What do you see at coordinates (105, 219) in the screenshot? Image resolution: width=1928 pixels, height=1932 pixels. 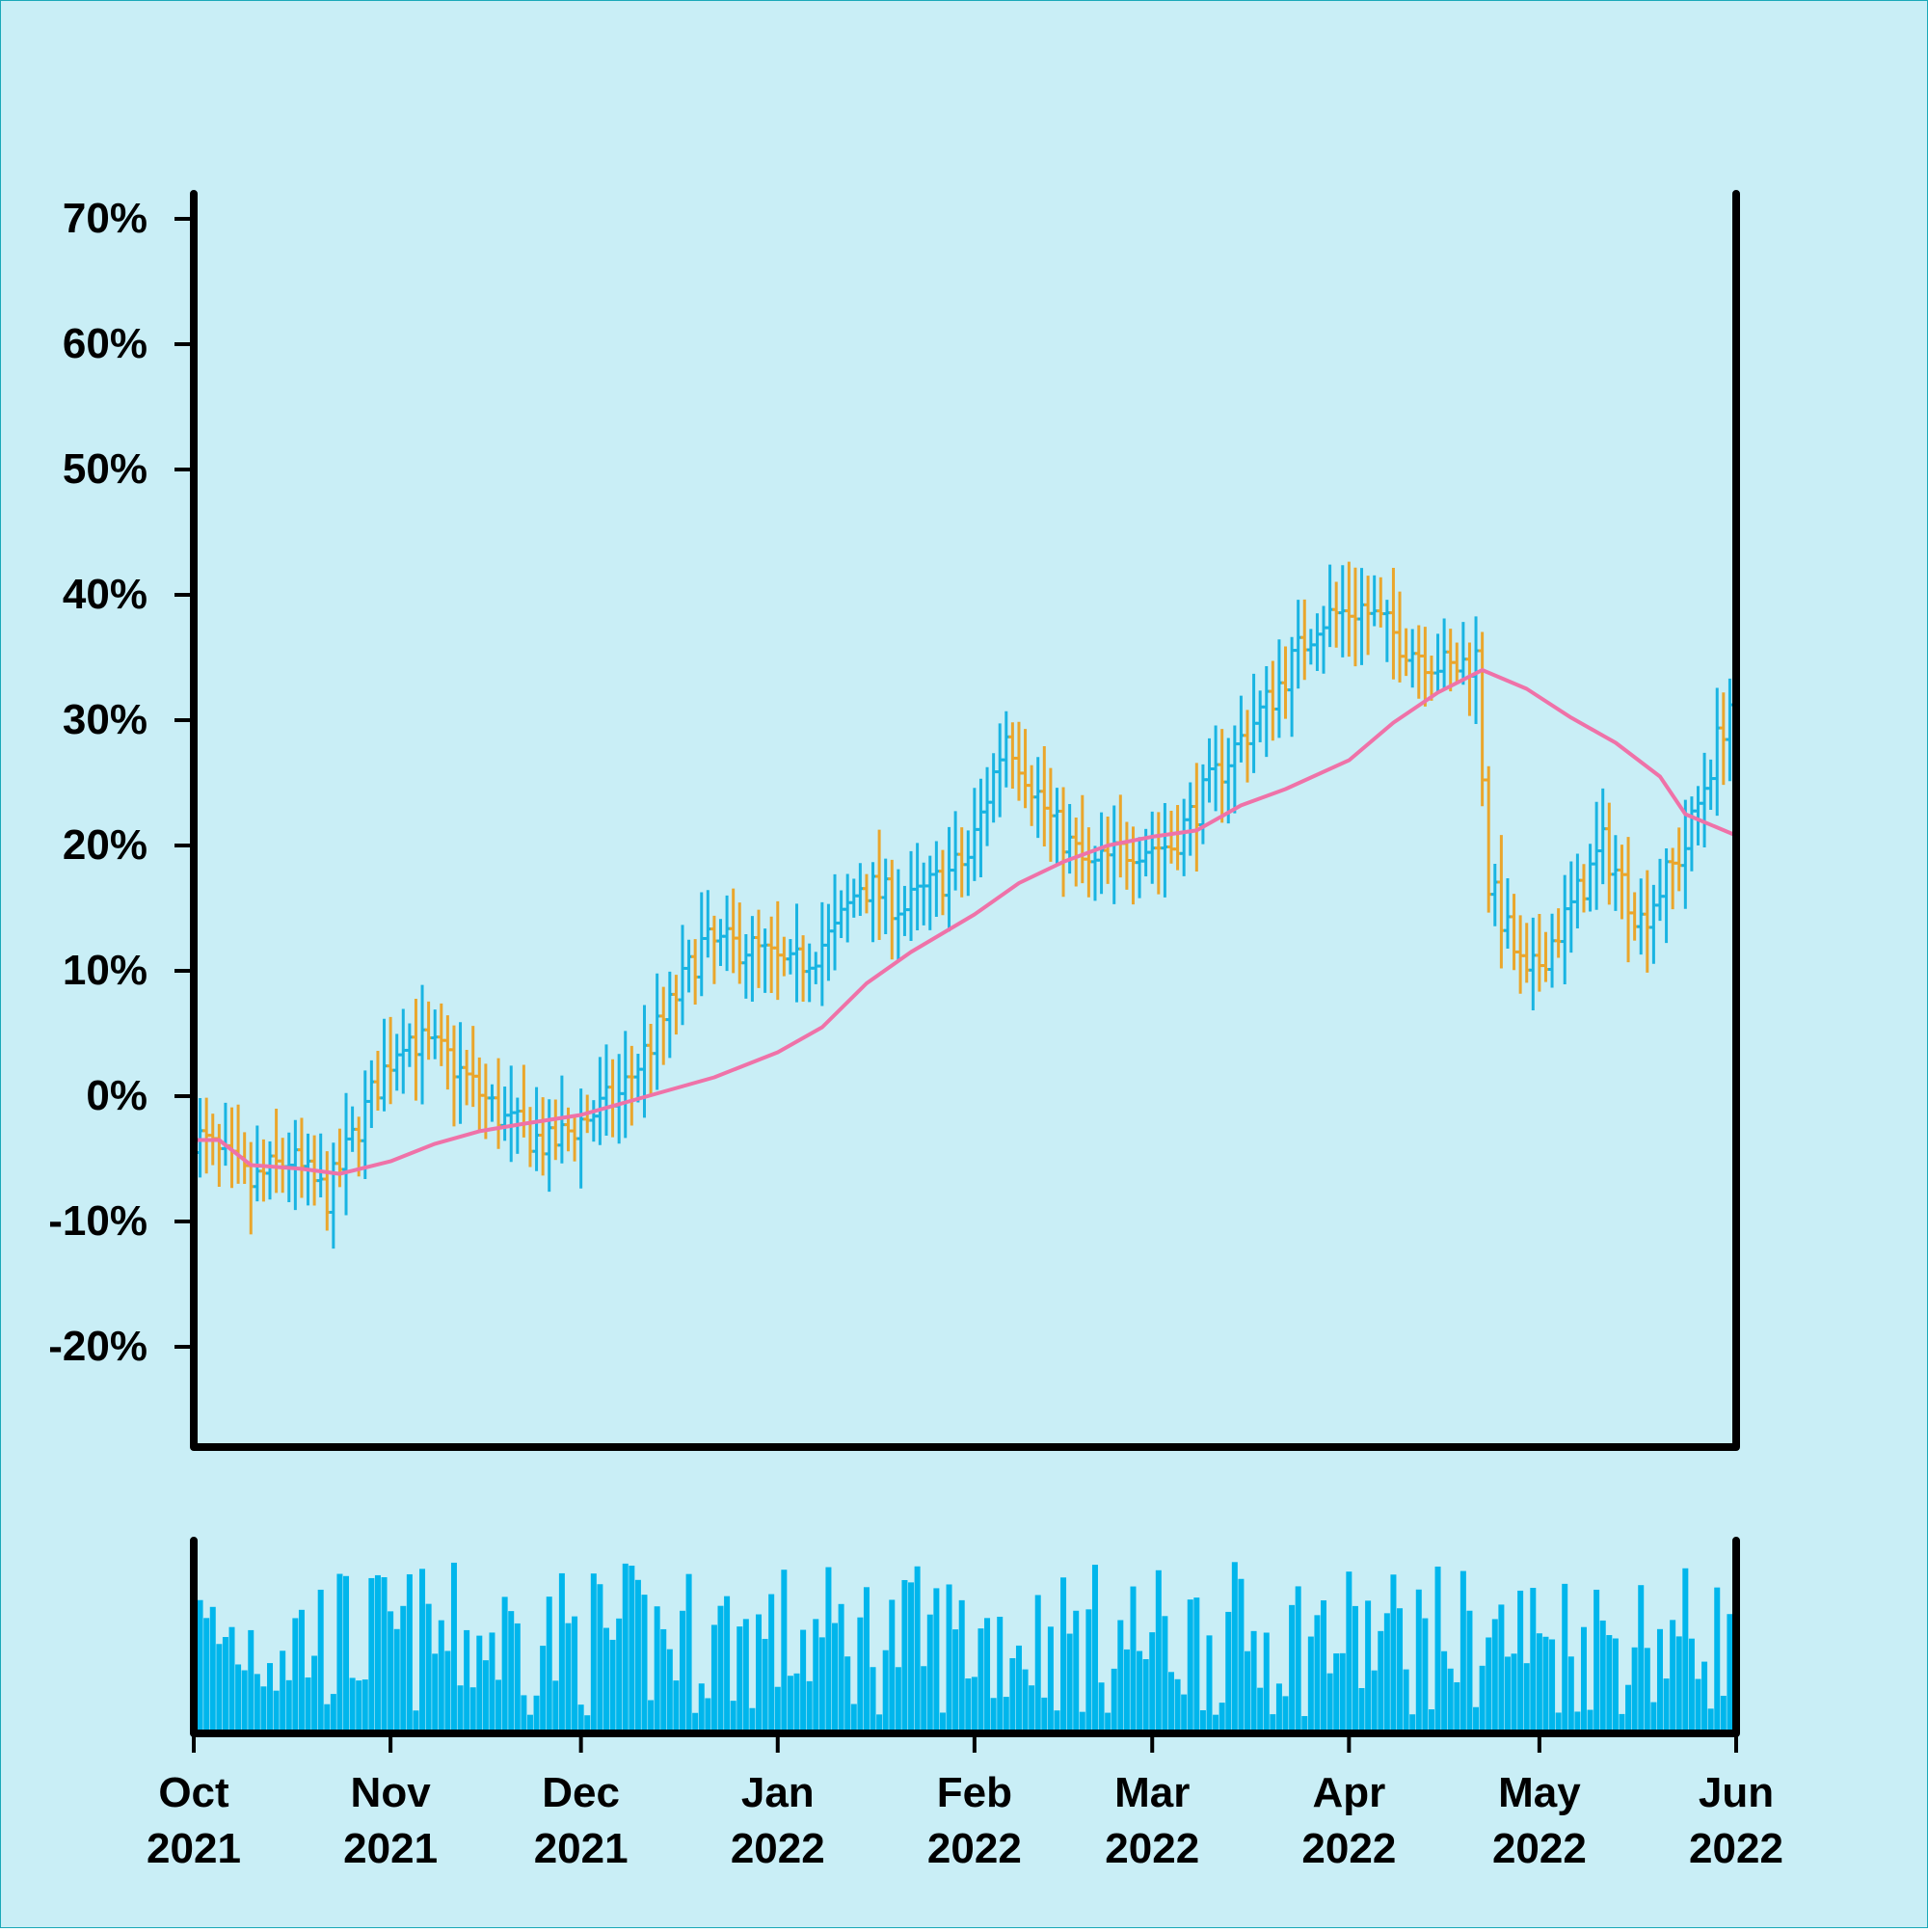 I see `price-y-tick-label: 70%` at bounding box center [105, 219].